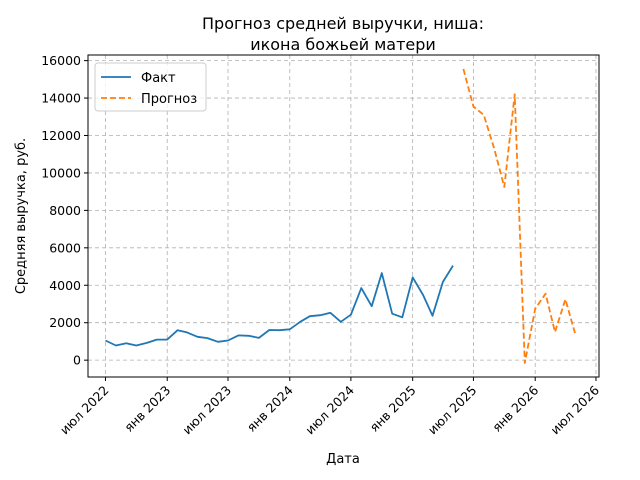 This screenshot has width=640, height=480. Describe the element at coordinates (61, 98) in the screenshot. I see `y-tick-label: 14000` at that location.